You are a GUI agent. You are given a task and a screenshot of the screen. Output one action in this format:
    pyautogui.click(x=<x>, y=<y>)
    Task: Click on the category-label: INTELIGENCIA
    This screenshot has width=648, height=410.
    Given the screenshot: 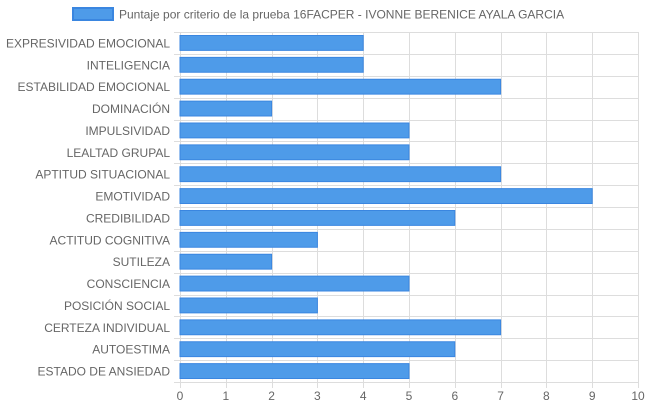 What is the action you would take?
    pyautogui.click(x=128, y=65)
    